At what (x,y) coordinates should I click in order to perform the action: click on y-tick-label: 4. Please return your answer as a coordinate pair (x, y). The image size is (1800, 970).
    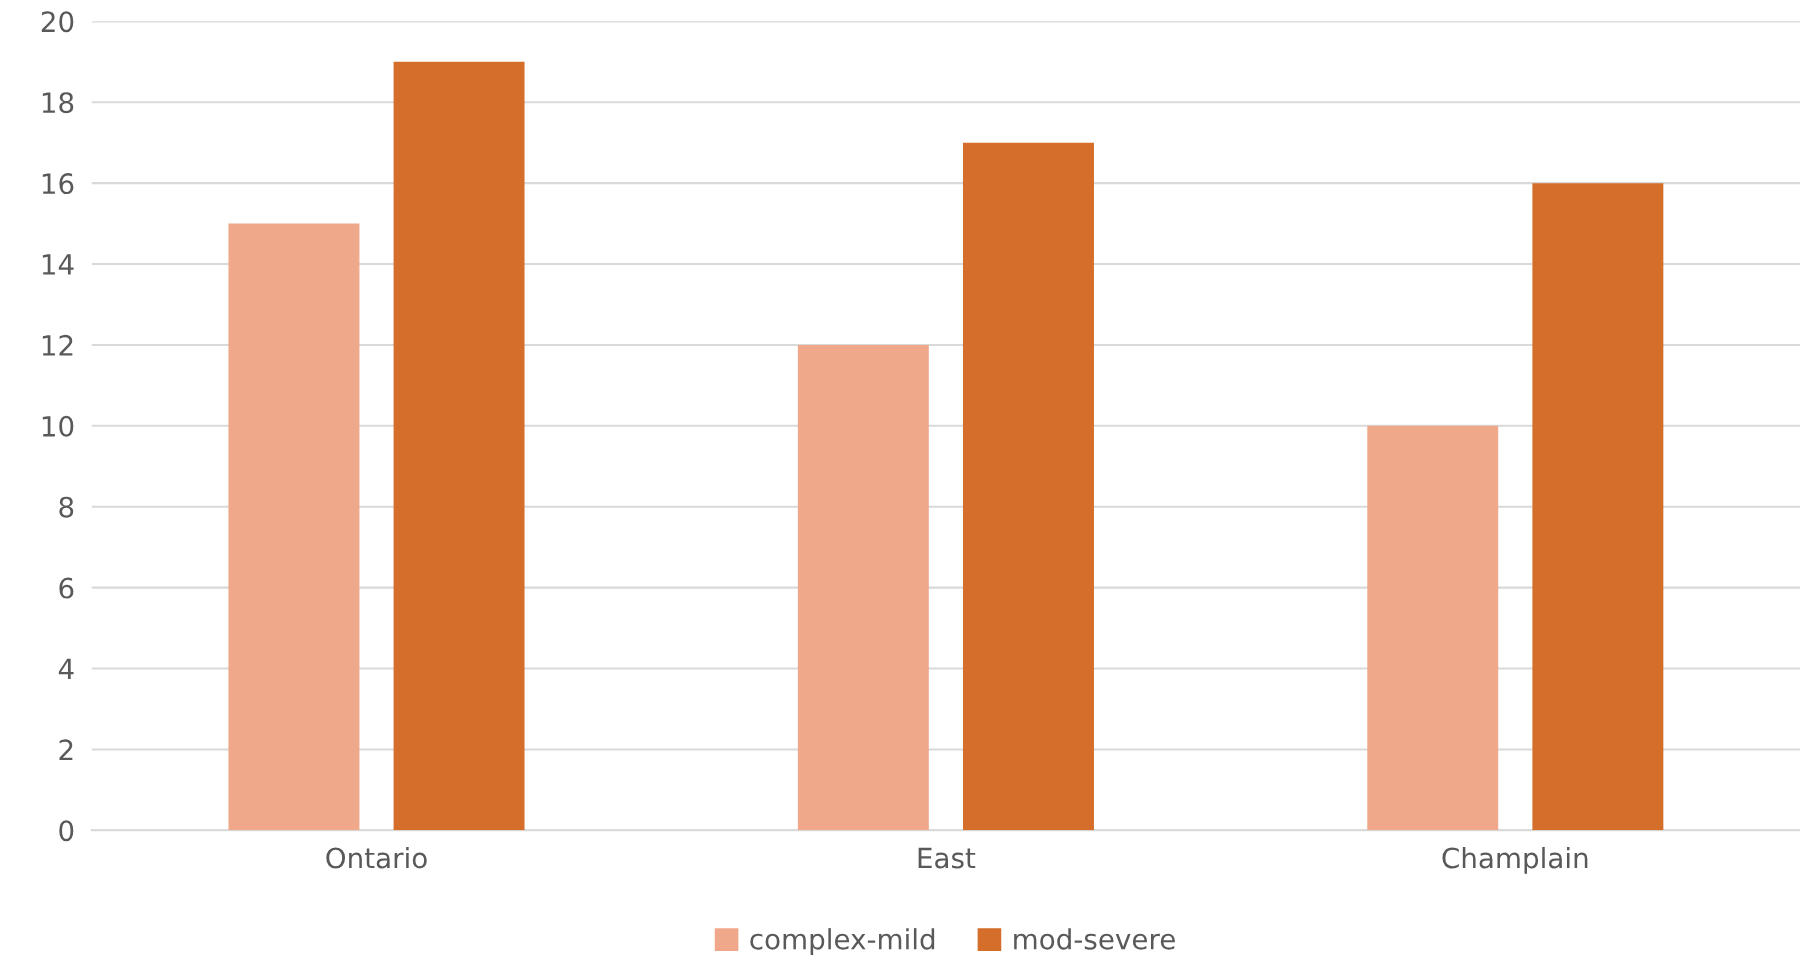
    Looking at the image, I should click on (66, 669).